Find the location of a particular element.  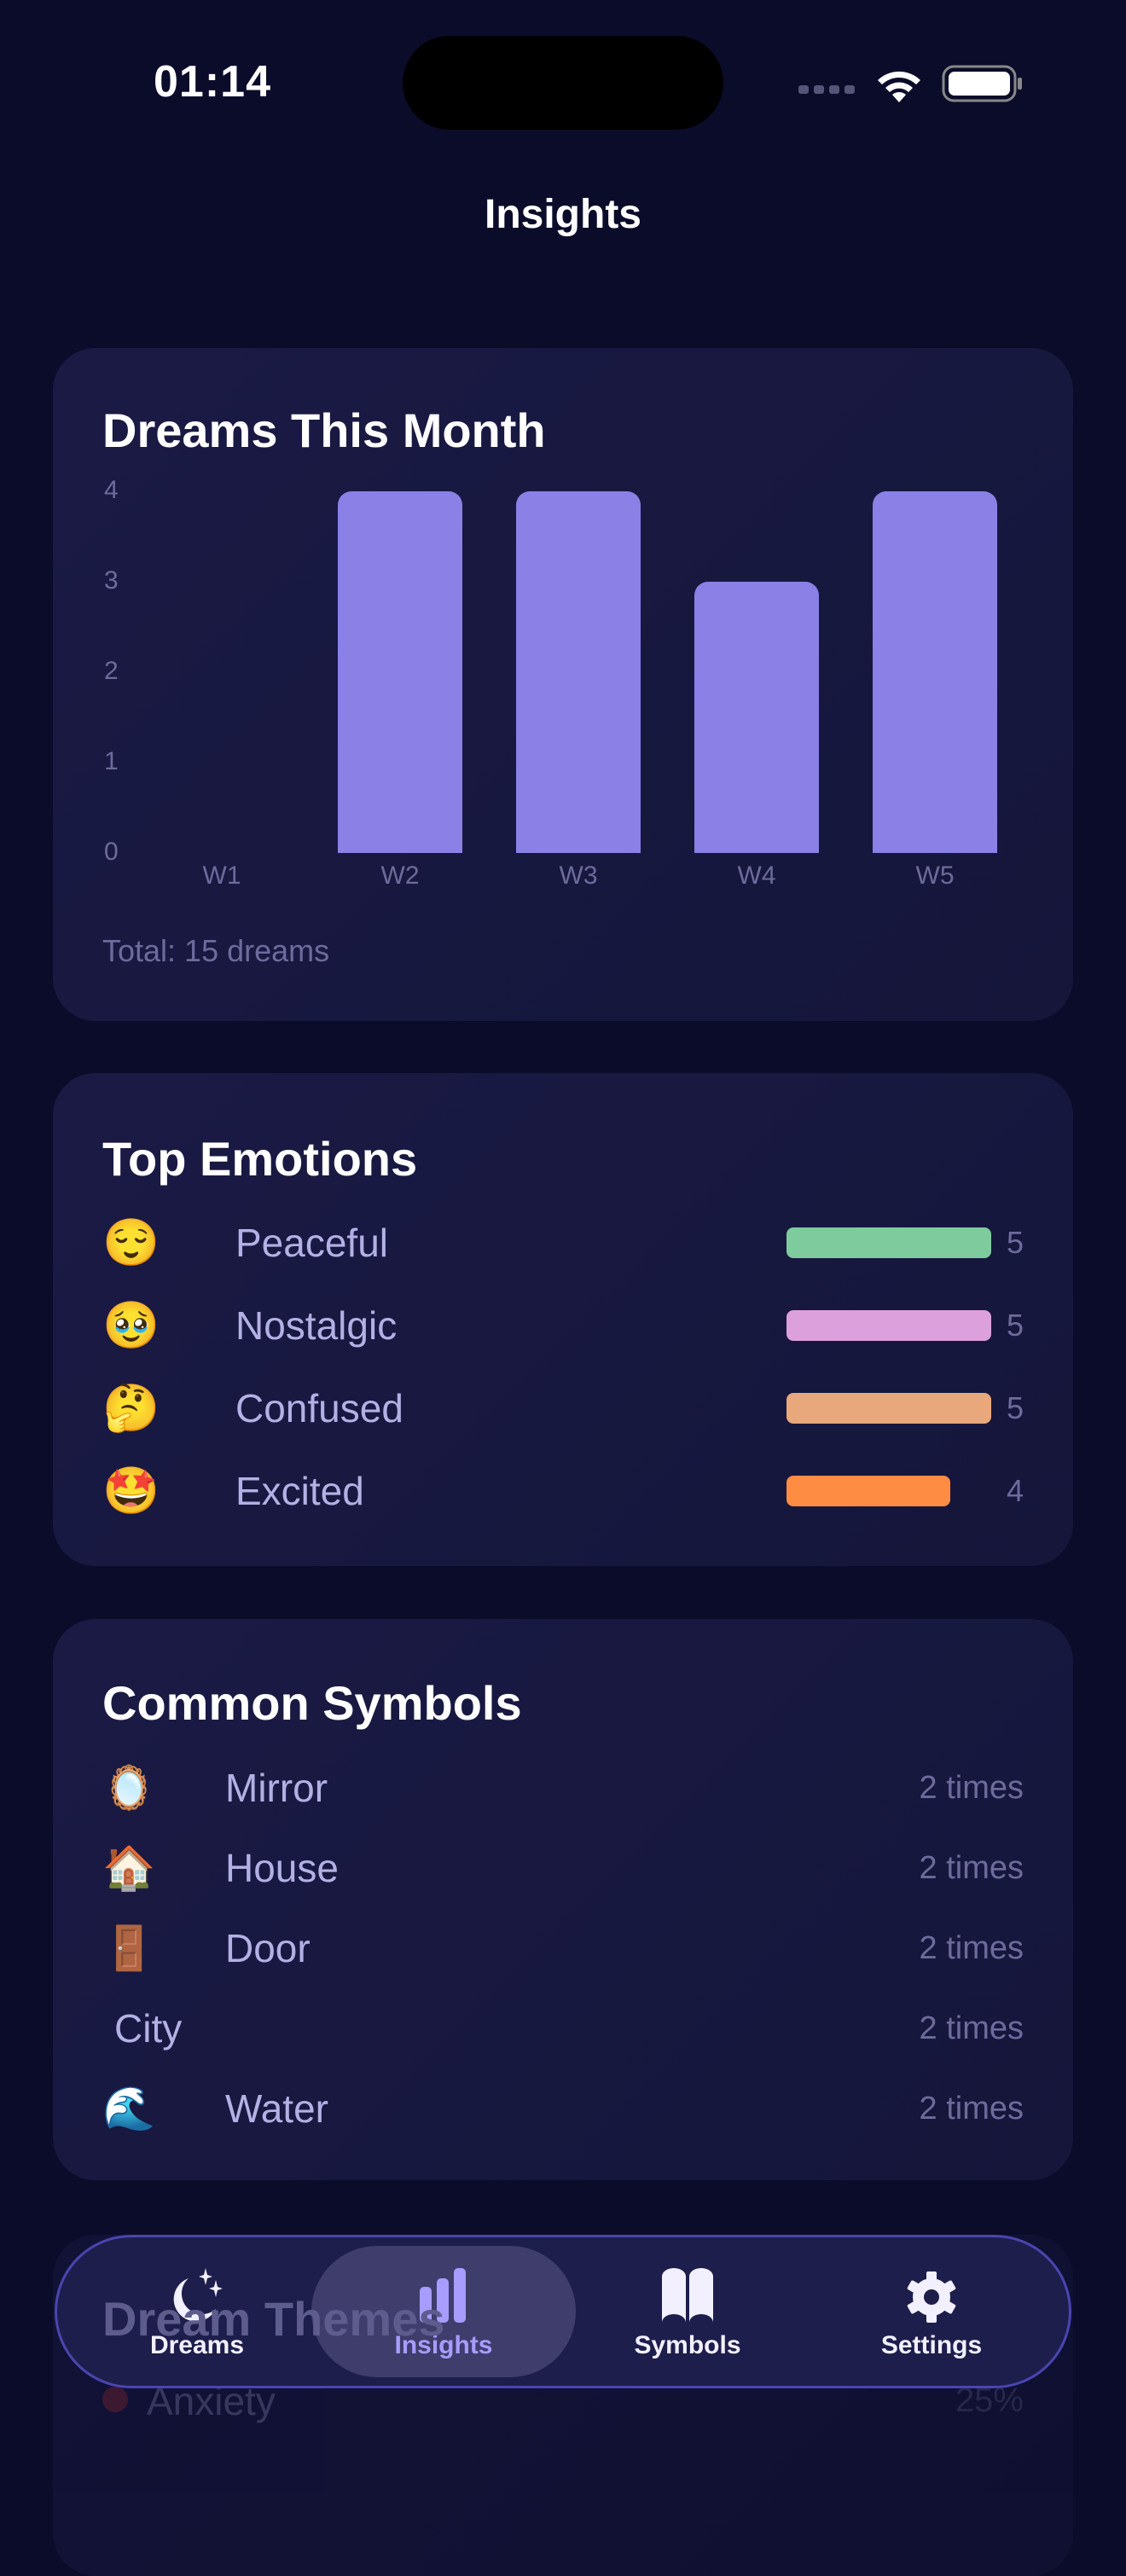

signal-icon is located at coordinates (827, 89).